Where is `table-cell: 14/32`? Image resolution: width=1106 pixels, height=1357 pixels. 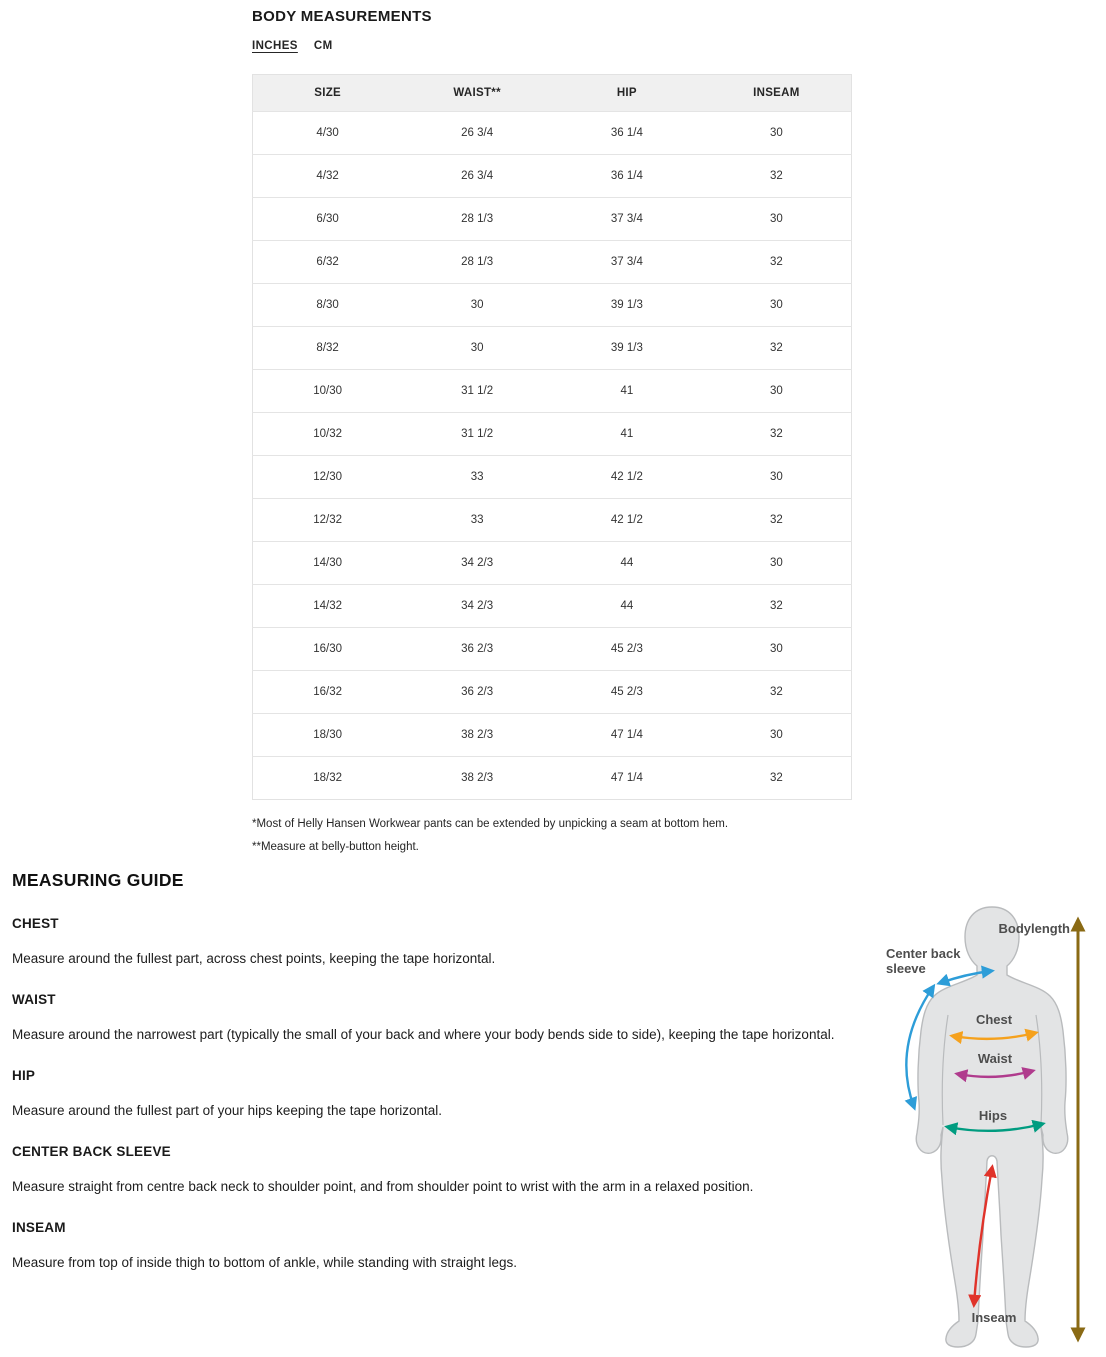 table-cell: 14/32 is located at coordinates (328, 606).